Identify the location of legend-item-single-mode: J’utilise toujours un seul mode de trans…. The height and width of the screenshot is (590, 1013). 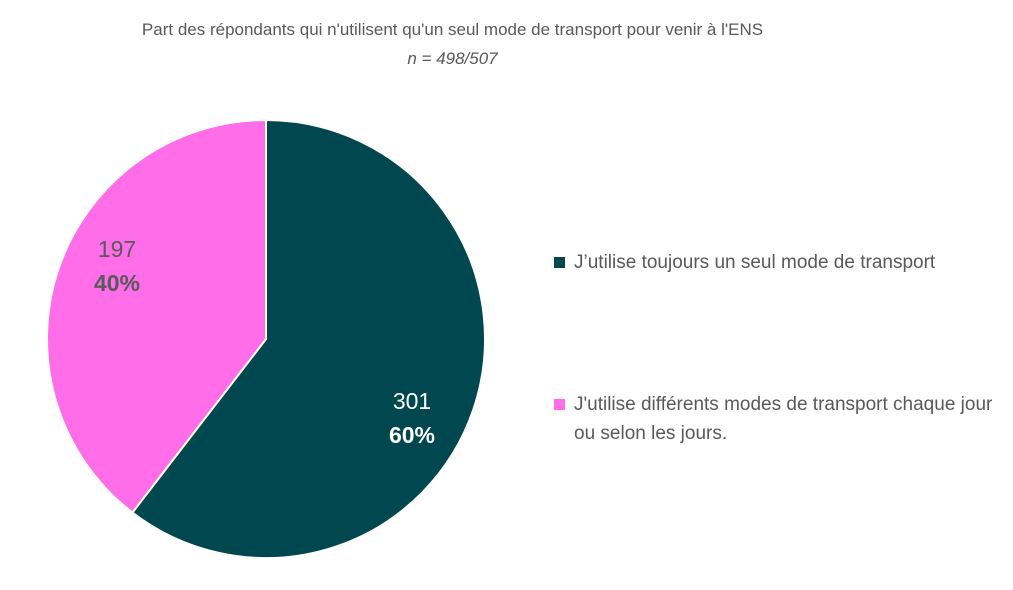
(774, 262).